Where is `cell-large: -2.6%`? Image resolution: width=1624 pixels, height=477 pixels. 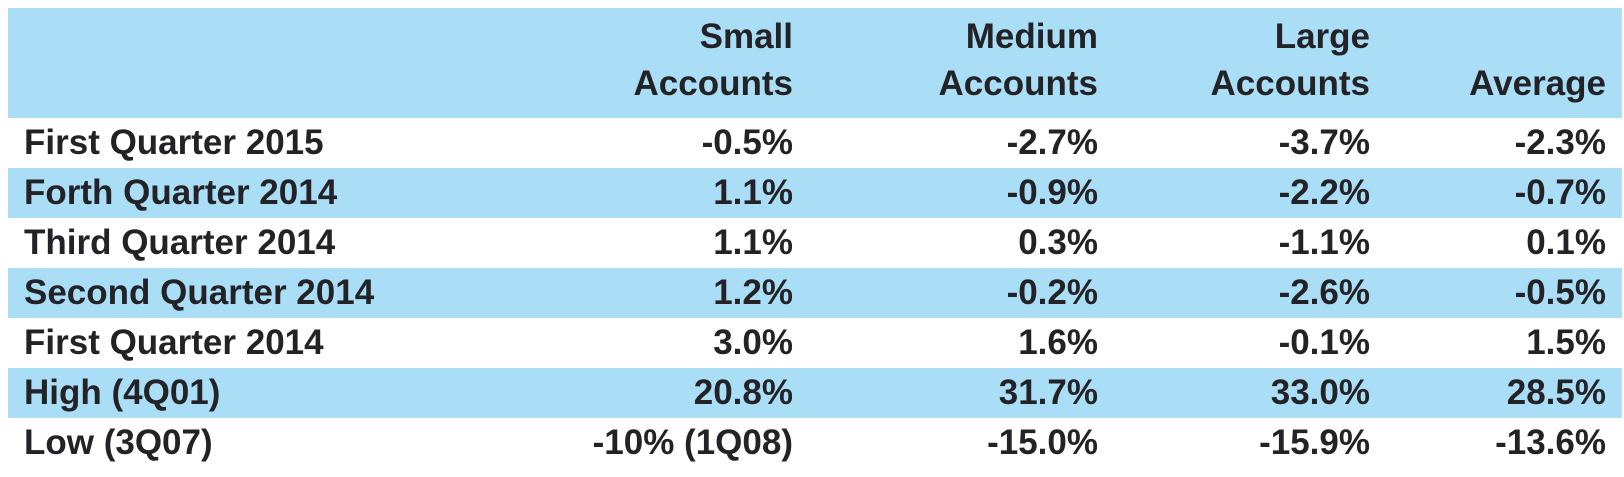
cell-large: -2.6% is located at coordinates (1324, 292).